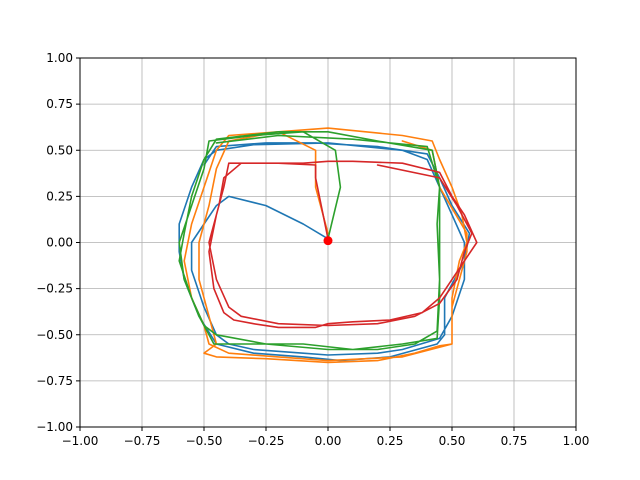  What do you see at coordinates (328, 441) in the screenshot?
I see `x-tick-label: 0.00` at bounding box center [328, 441].